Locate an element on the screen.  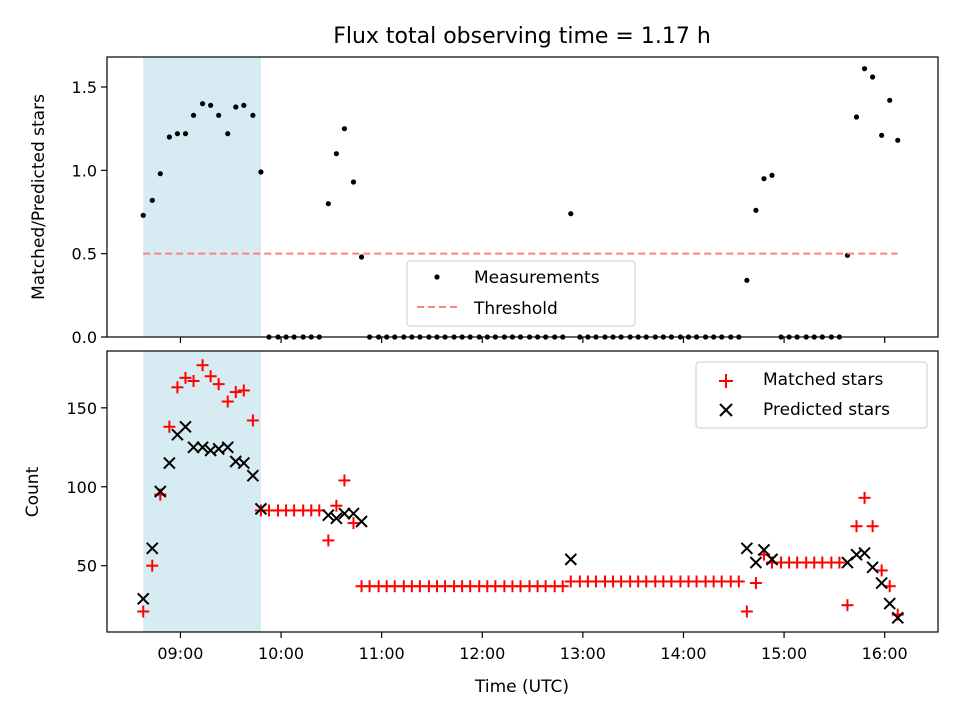
legend-label-measurements: Measurements is located at coordinates (537, 278).